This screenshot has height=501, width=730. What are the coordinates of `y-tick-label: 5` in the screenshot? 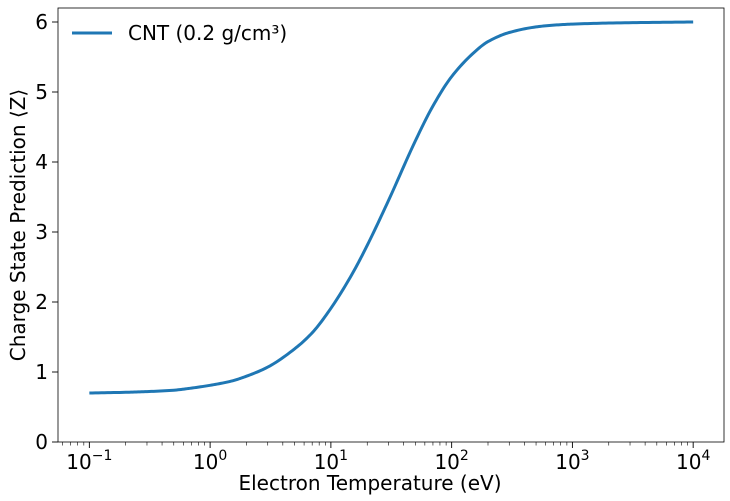 It's located at (41, 92).